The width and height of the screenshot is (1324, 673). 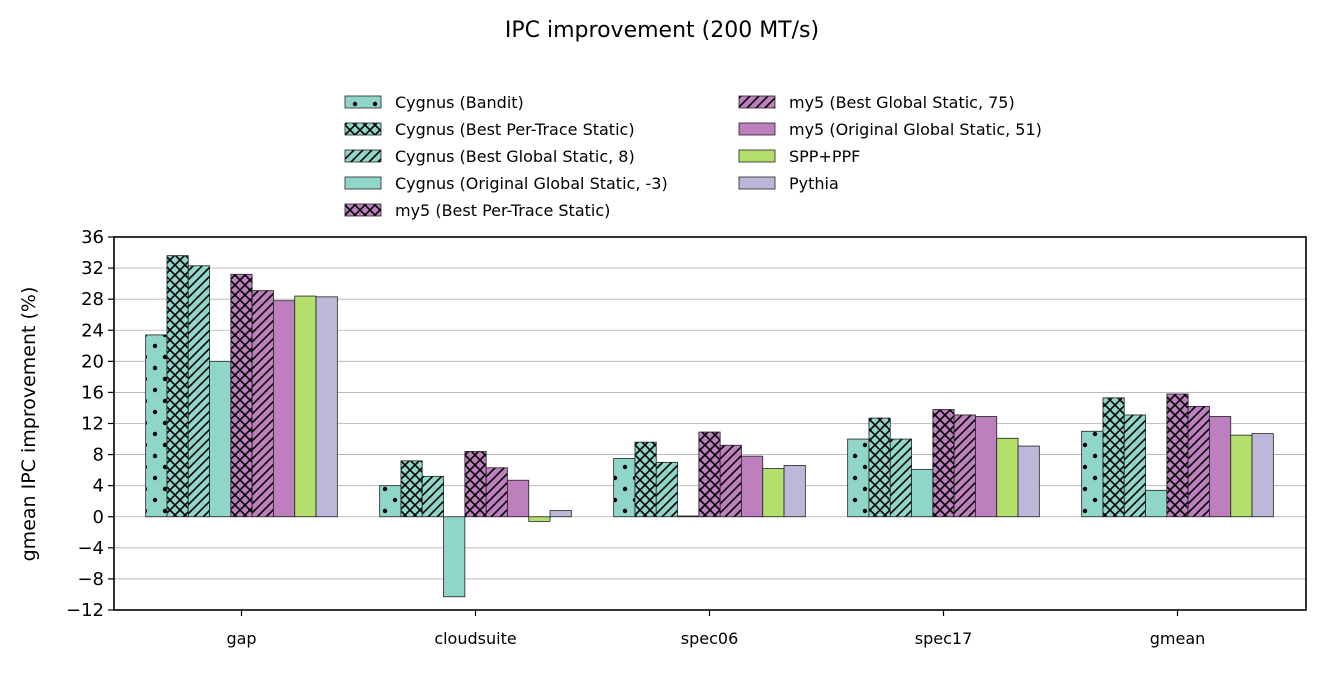 I want to click on y-axis: −12 −8 −4 0 4 8 12 16 20 24 28 32 36, so click(x=90, y=424).